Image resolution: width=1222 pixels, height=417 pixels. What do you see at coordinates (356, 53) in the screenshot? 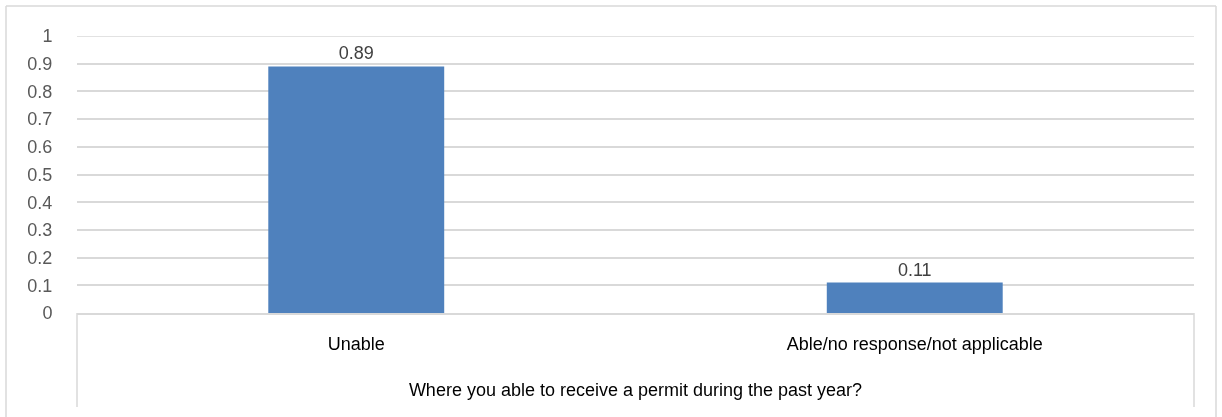
I see `data-label: 0.89` at bounding box center [356, 53].